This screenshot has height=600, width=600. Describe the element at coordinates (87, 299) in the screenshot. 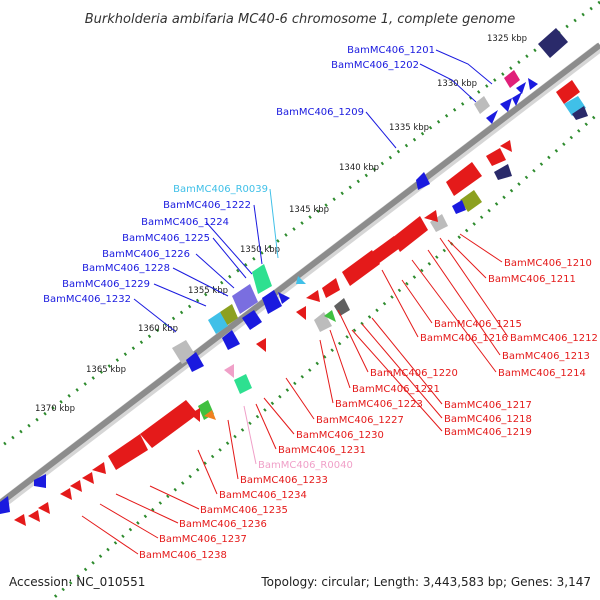

I see `gene-label: BamMC406_1232` at that location.